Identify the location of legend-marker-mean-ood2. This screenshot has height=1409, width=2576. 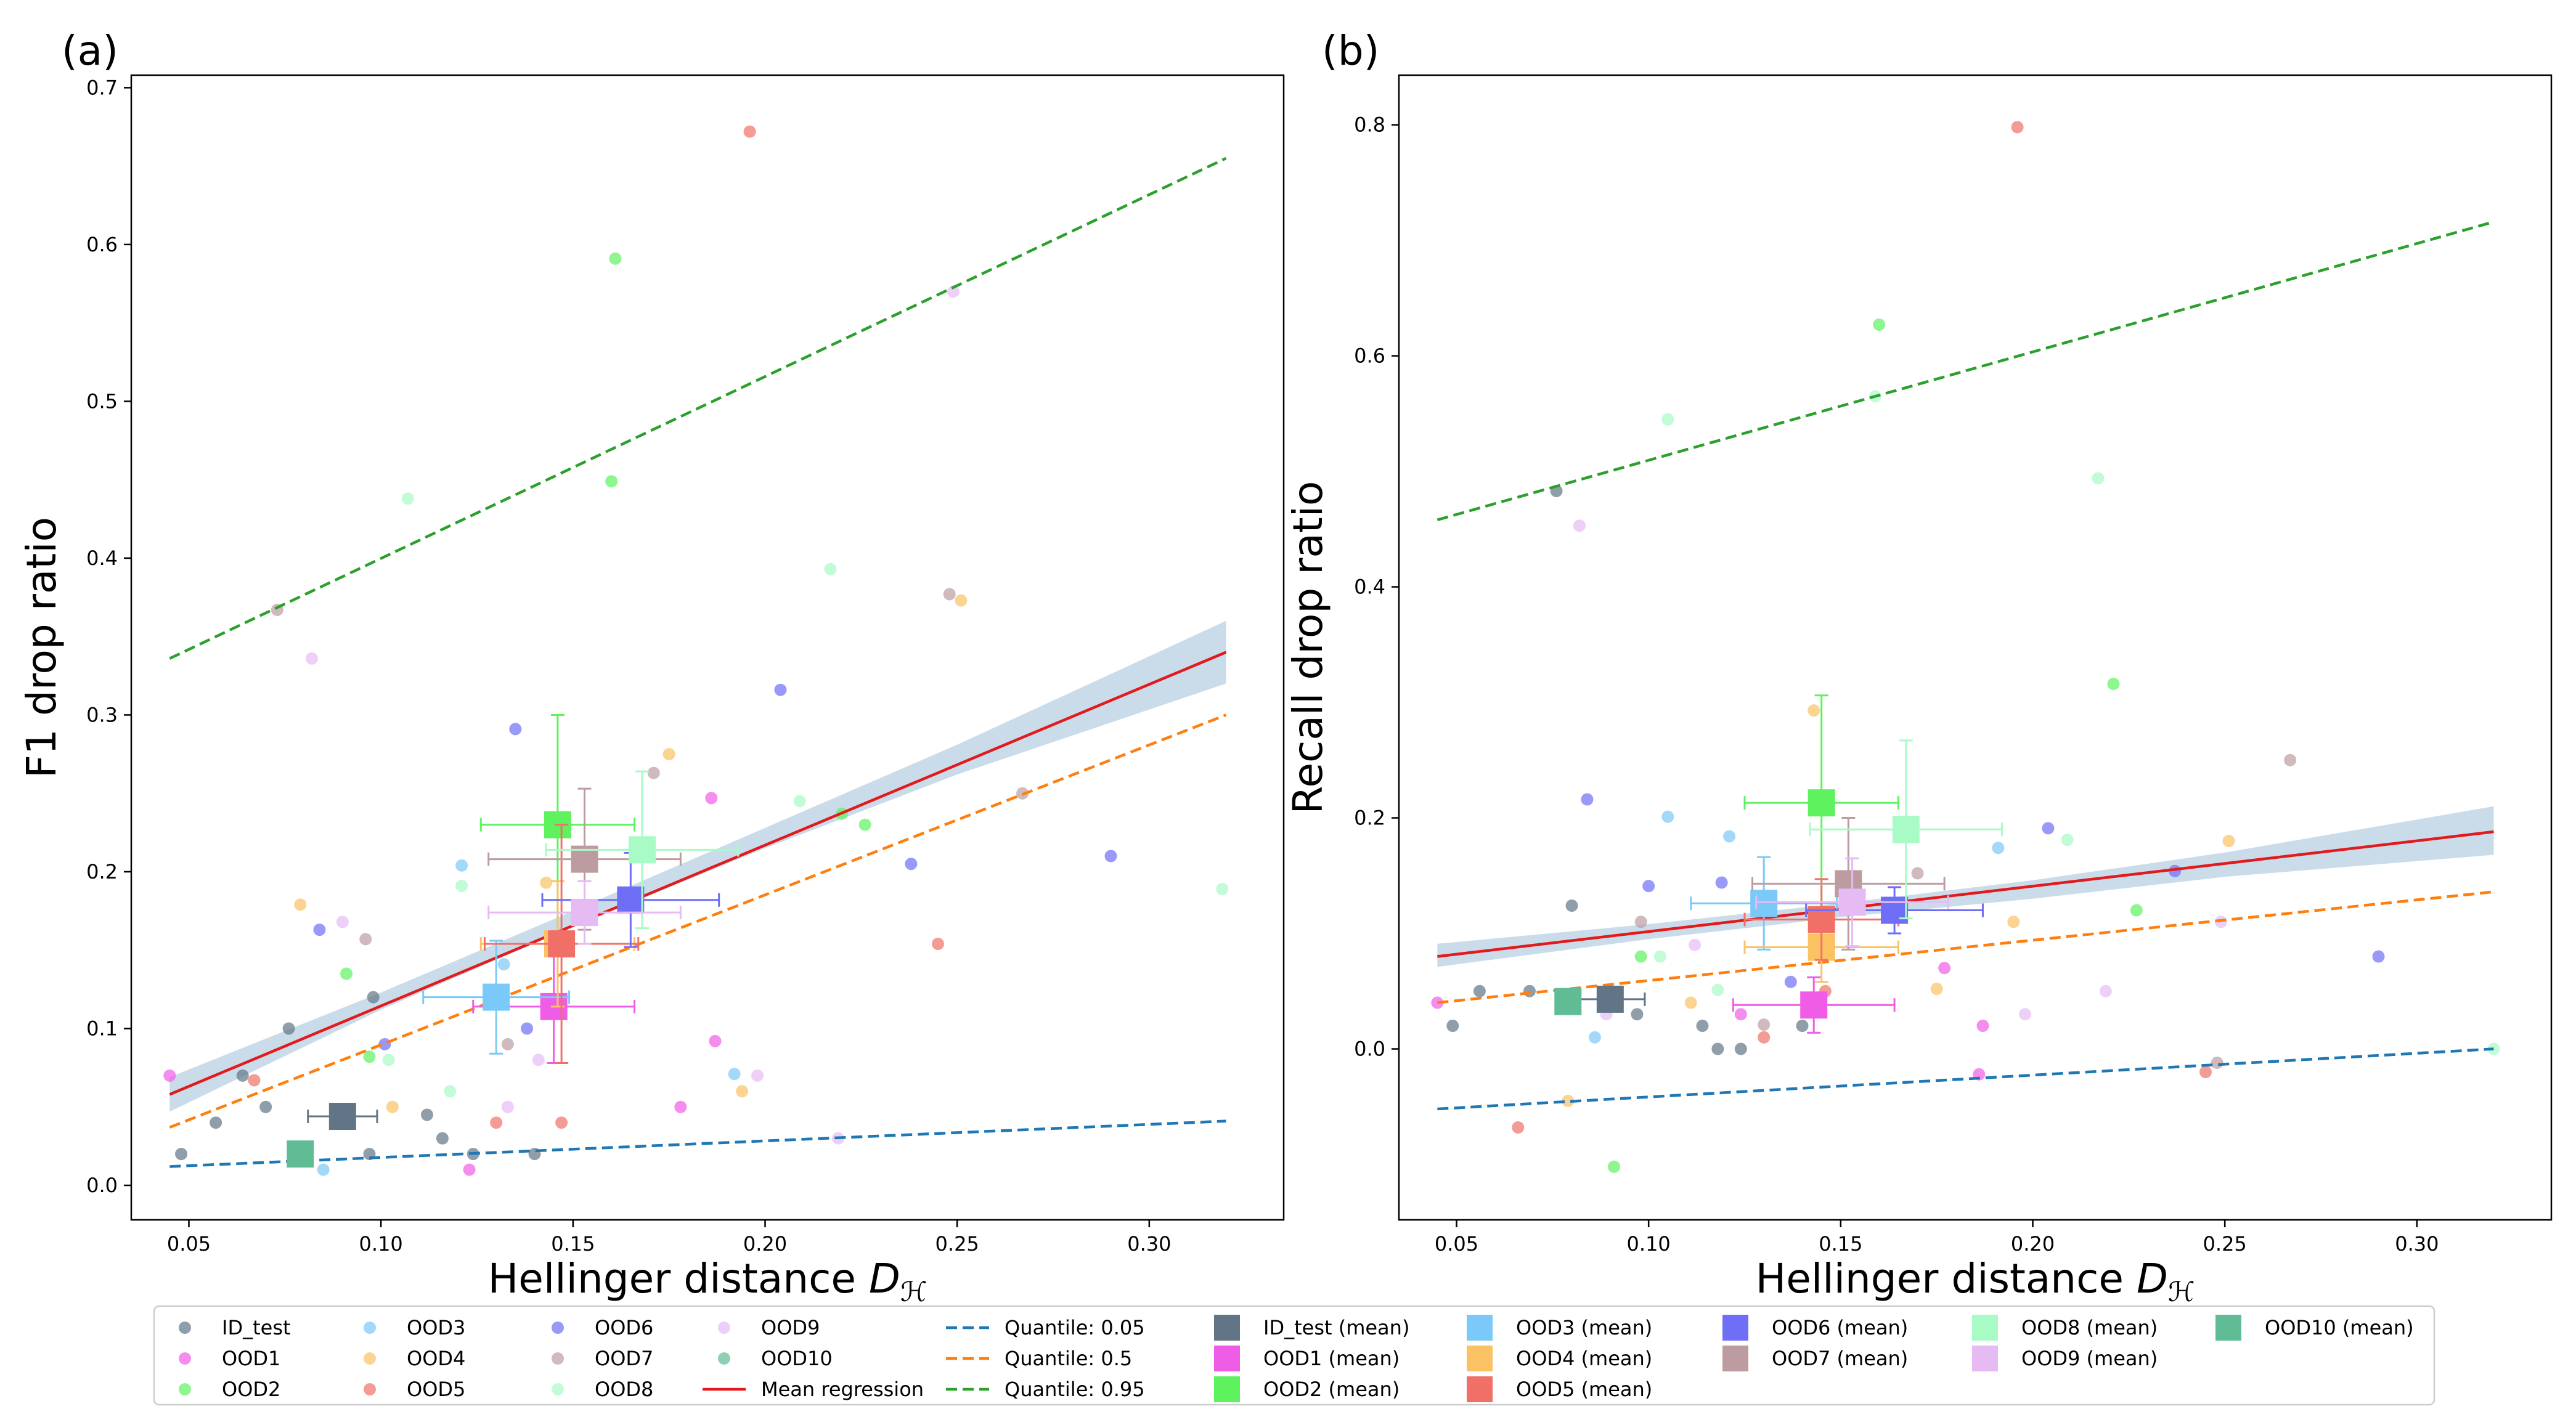
(1227, 1389).